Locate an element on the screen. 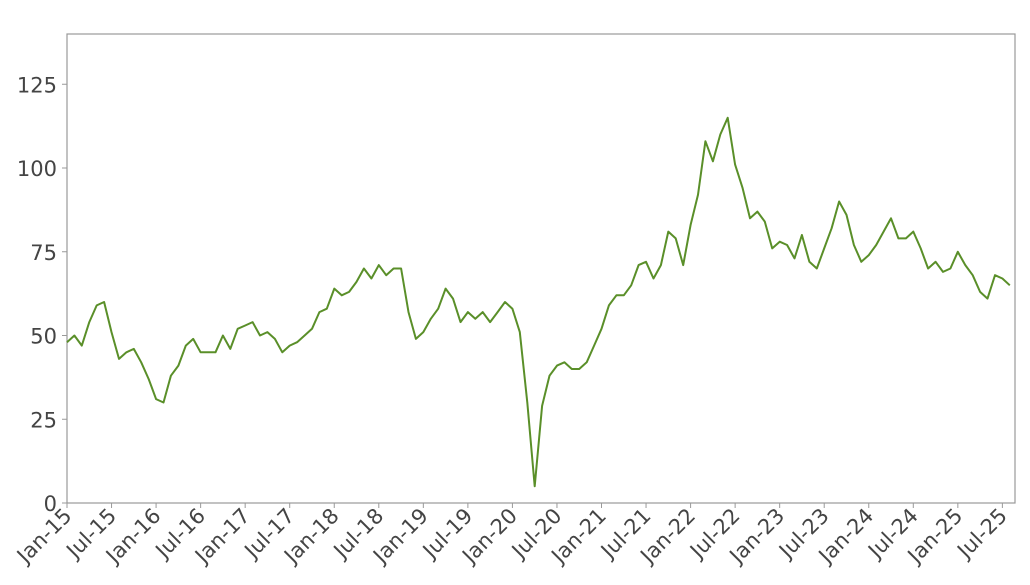  y-tick-label: 100 is located at coordinates (37, 169).